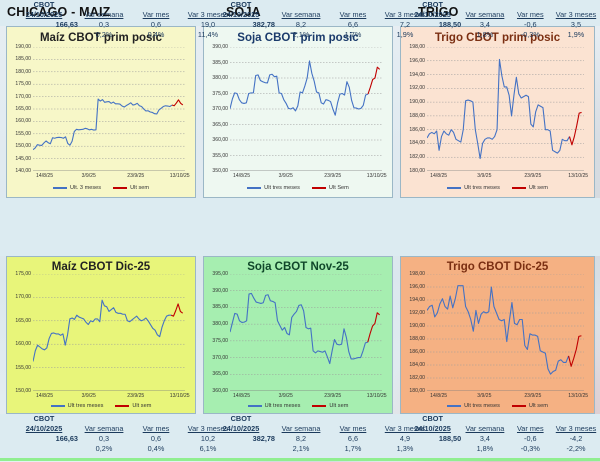 This screenshot has height=462, width=600. What do you see at coordinates (417, 287) in the screenshot?
I see `y-axis-tick-label: 196,00` at bounding box center [417, 287].